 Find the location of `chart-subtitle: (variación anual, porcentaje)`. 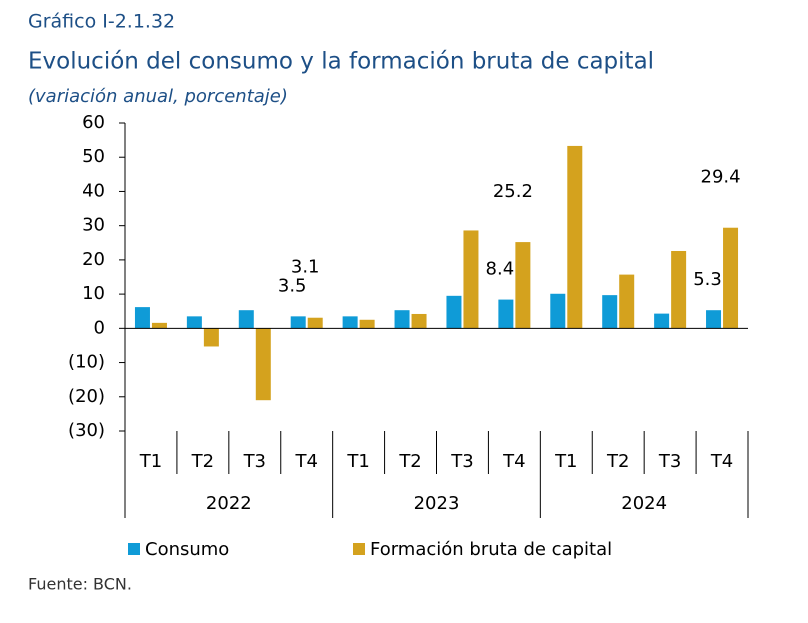

chart-subtitle: (variación anual, porcentaje) is located at coordinates (158, 96).